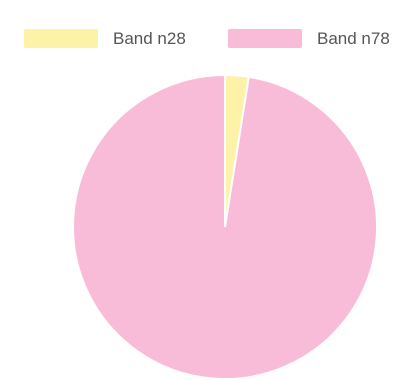 The image size is (414, 380). What do you see at coordinates (207, 40) in the screenshot?
I see `chart-legend: Band n28 Band n78` at bounding box center [207, 40].